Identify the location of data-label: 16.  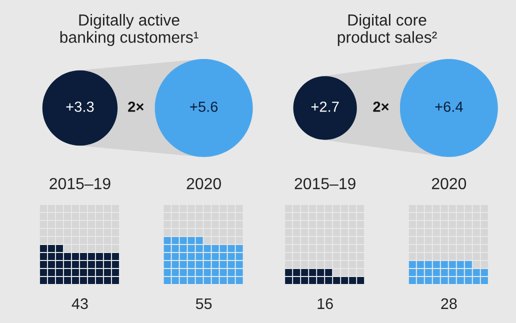
(325, 304).